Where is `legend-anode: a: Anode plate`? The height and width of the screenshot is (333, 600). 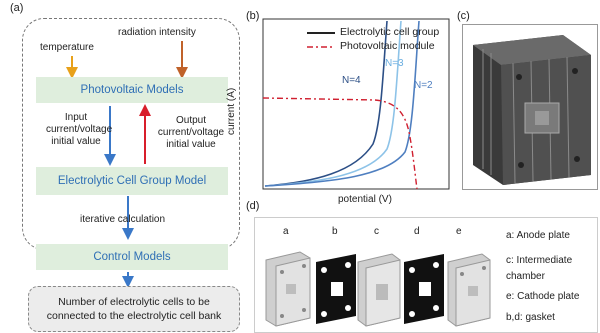
legend-anode: a: Anode plate is located at coordinates (538, 235).